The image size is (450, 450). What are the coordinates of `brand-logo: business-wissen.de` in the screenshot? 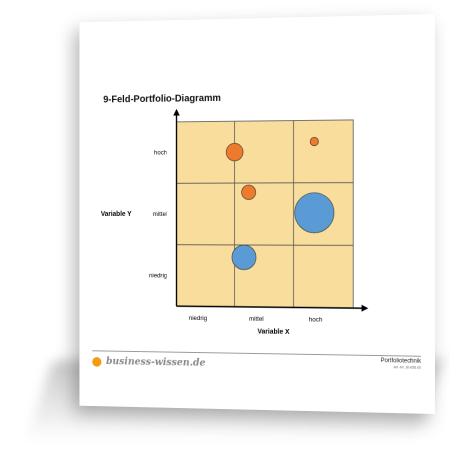 It's located at (148, 362).